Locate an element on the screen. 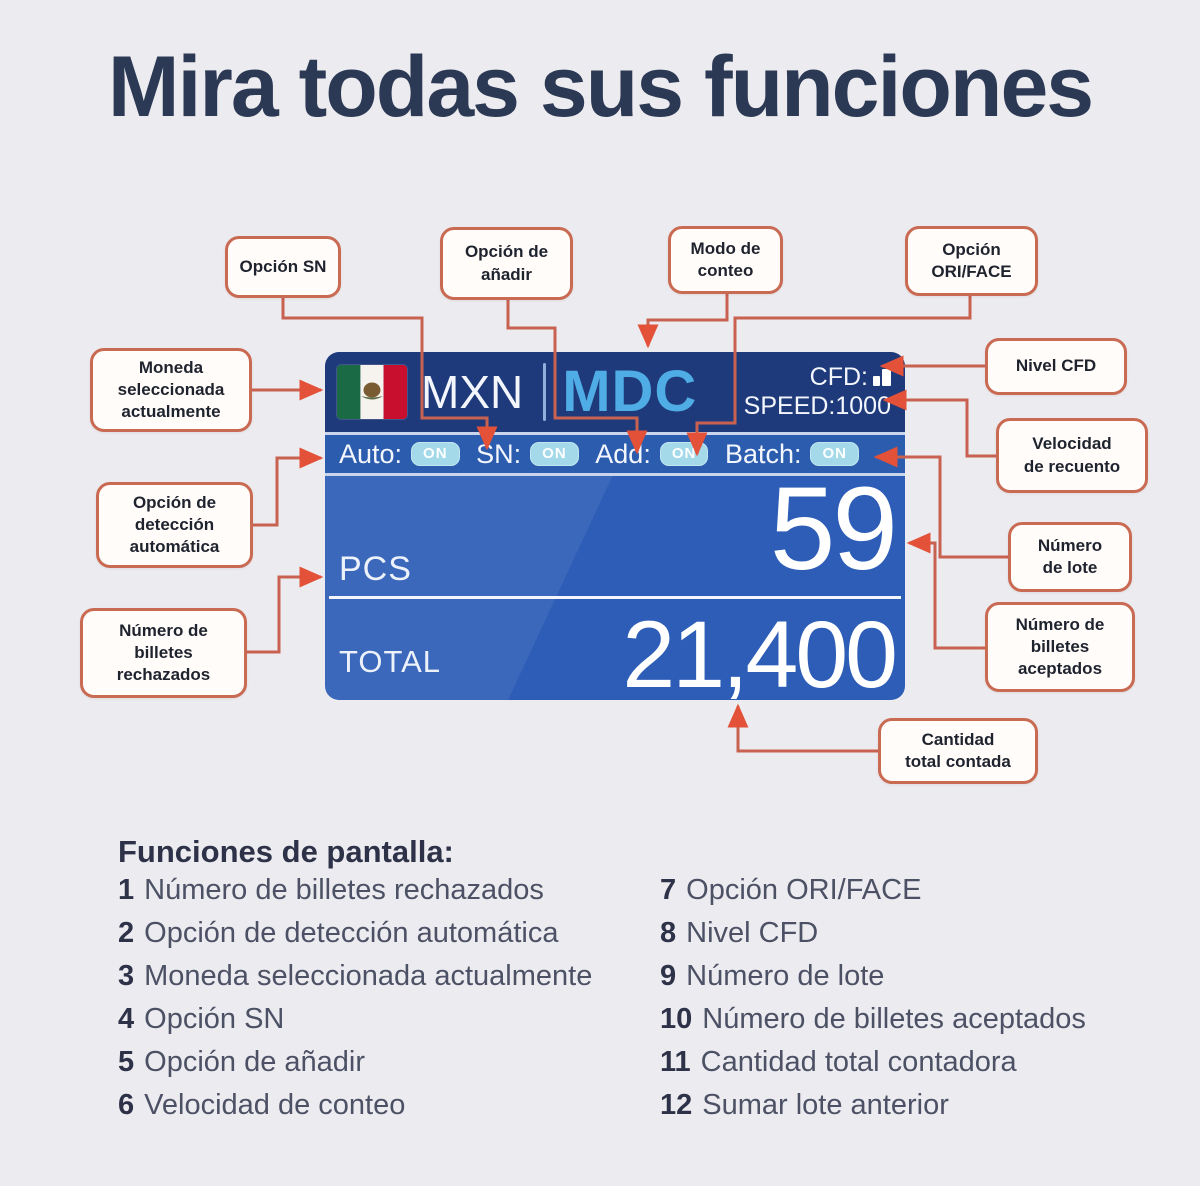 The width and height of the screenshot is (1200, 1186). function-item-8: 8 Nivel CFD is located at coordinates (920, 933).